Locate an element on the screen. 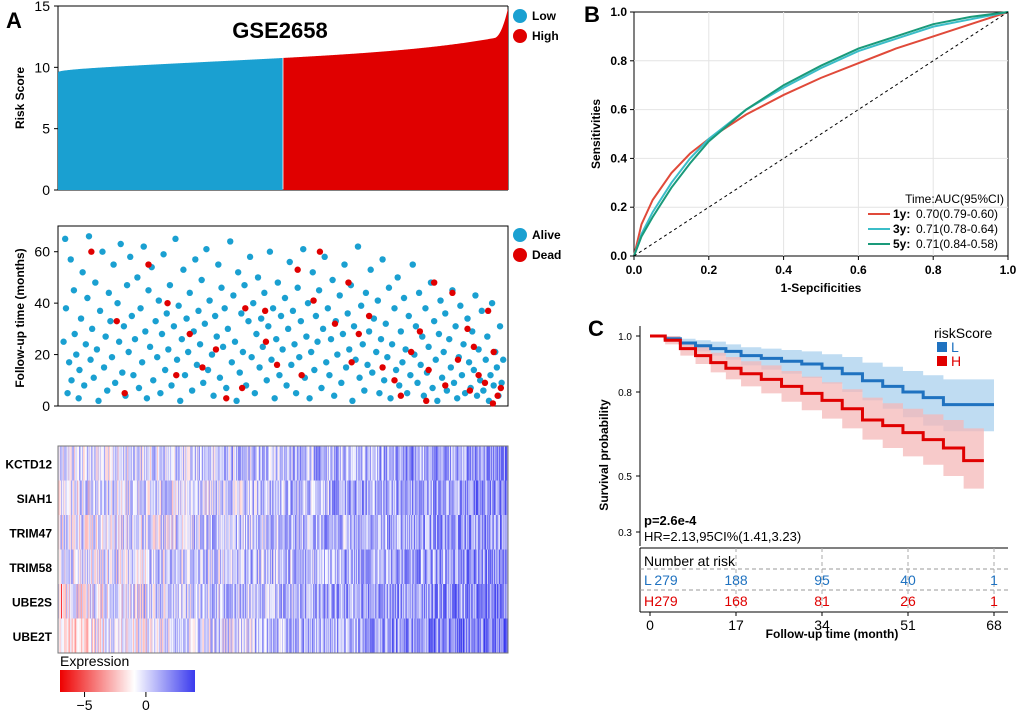 The width and height of the screenshot is (1020, 714). risk-ytick-label: 5 is located at coordinates (46, 129).